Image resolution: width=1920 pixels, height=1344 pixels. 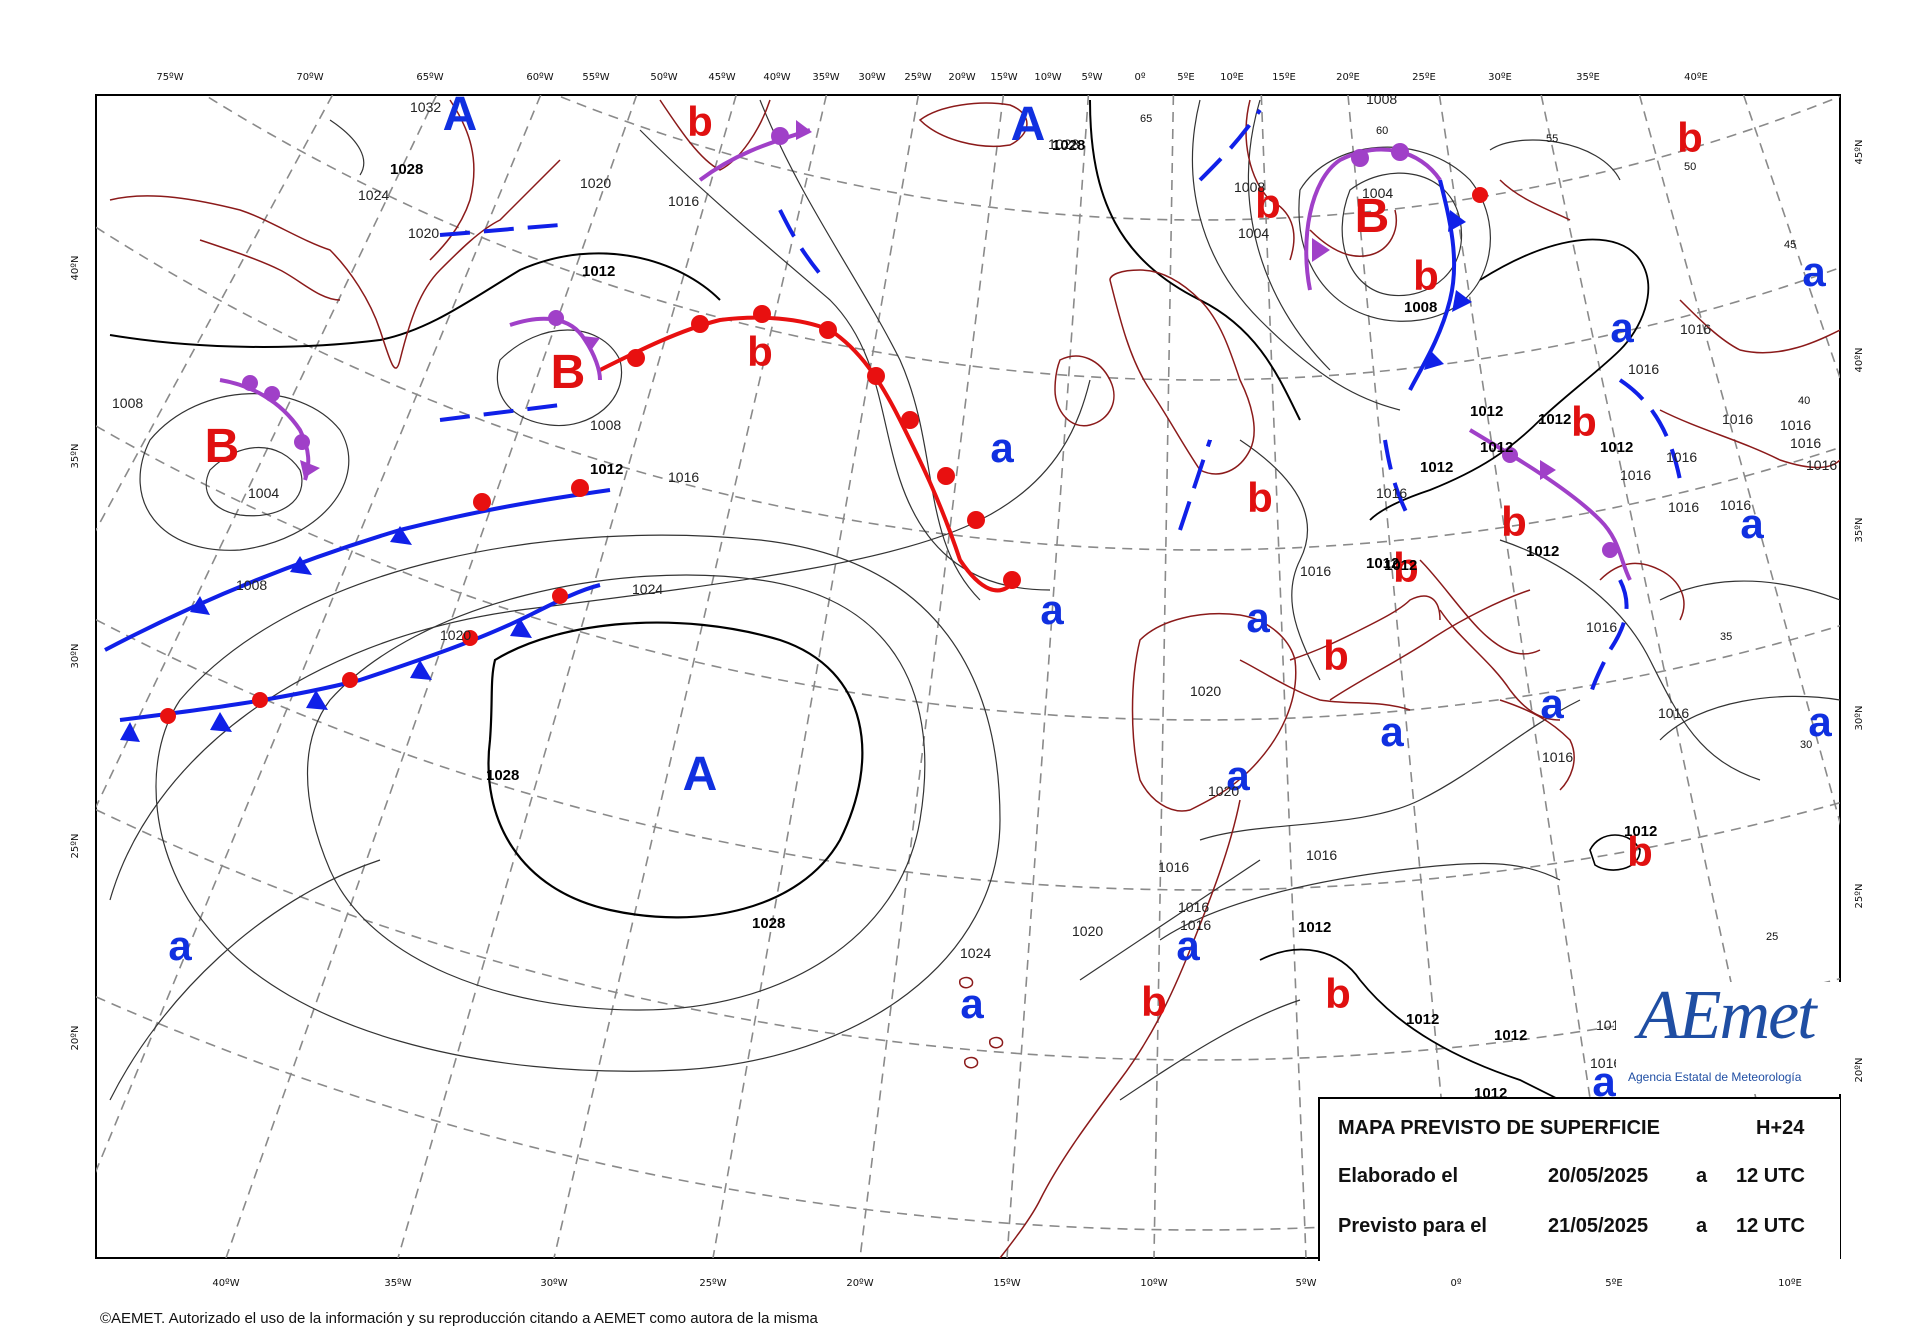 I want to click on top-lon-label: 25ºE, so click(x=1424, y=77).